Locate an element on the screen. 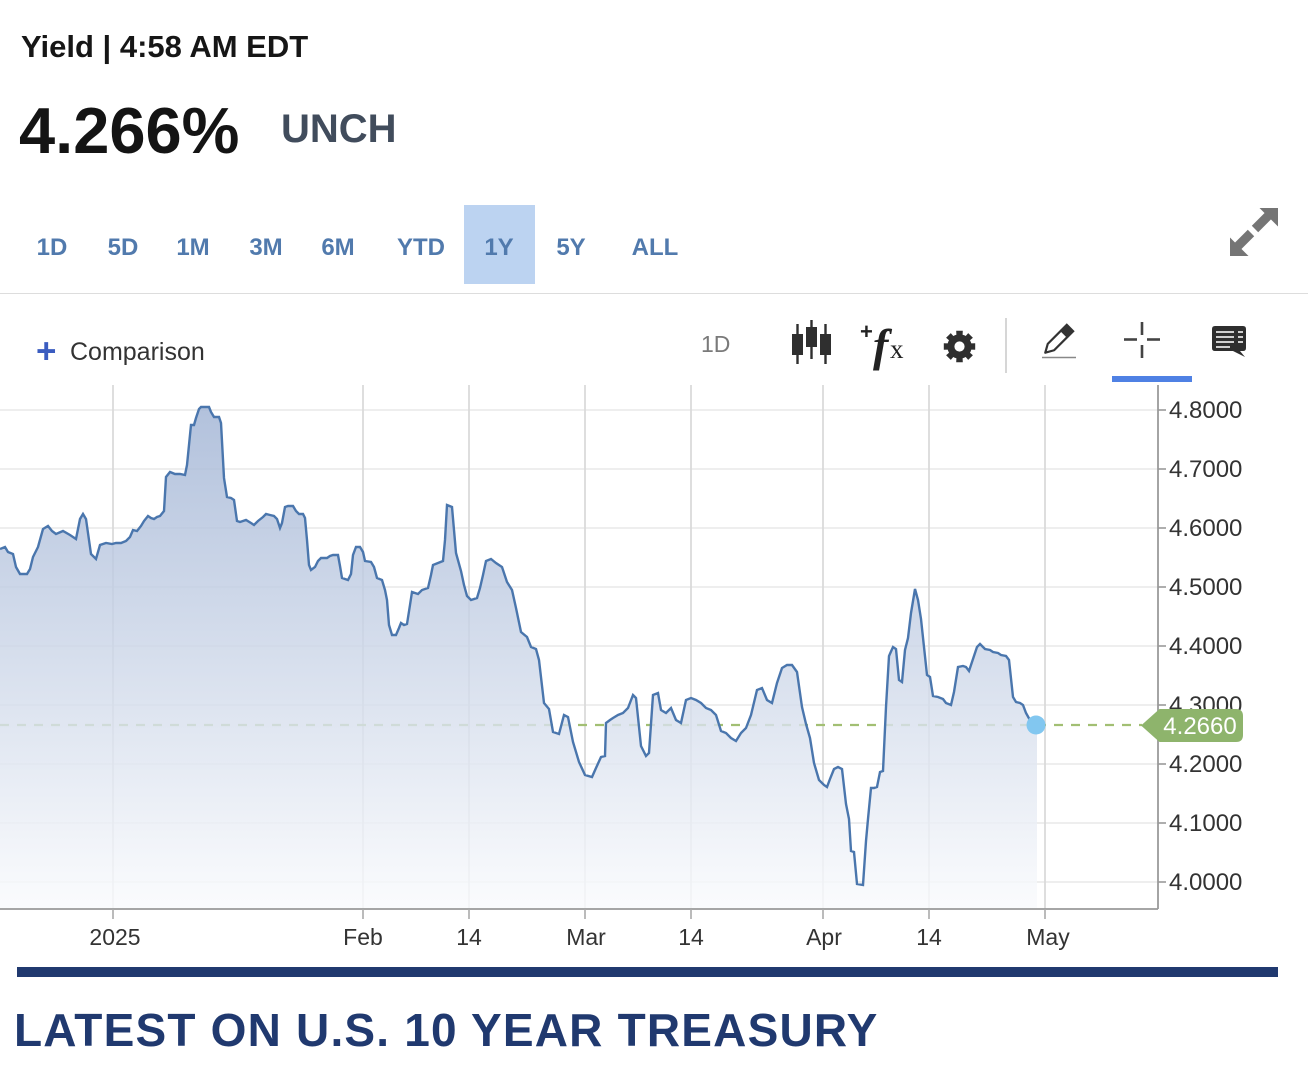 This screenshot has width=1308, height=1070. svg-text: 4.2660 is located at coordinates (1199, 726).